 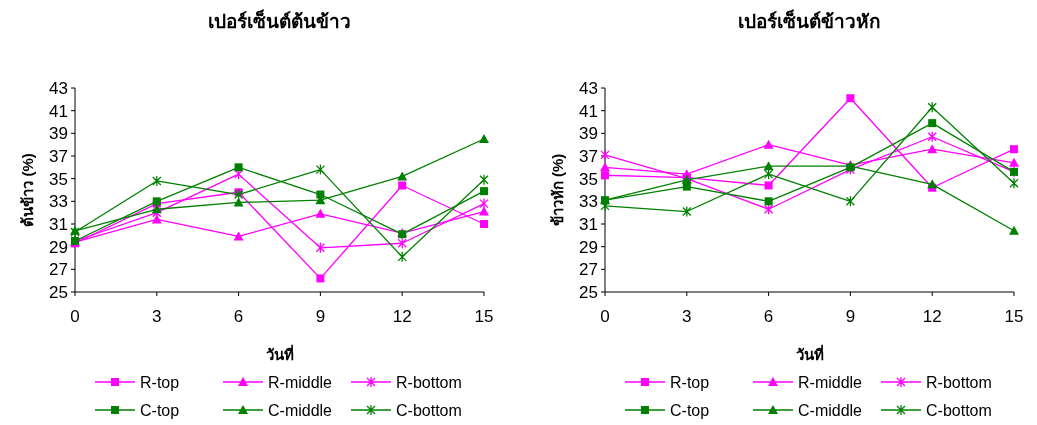 What do you see at coordinates (557, 190) in the screenshot?
I see `y-axis-title: ข้าวหัก (%)` at bounding box center [557, 190].